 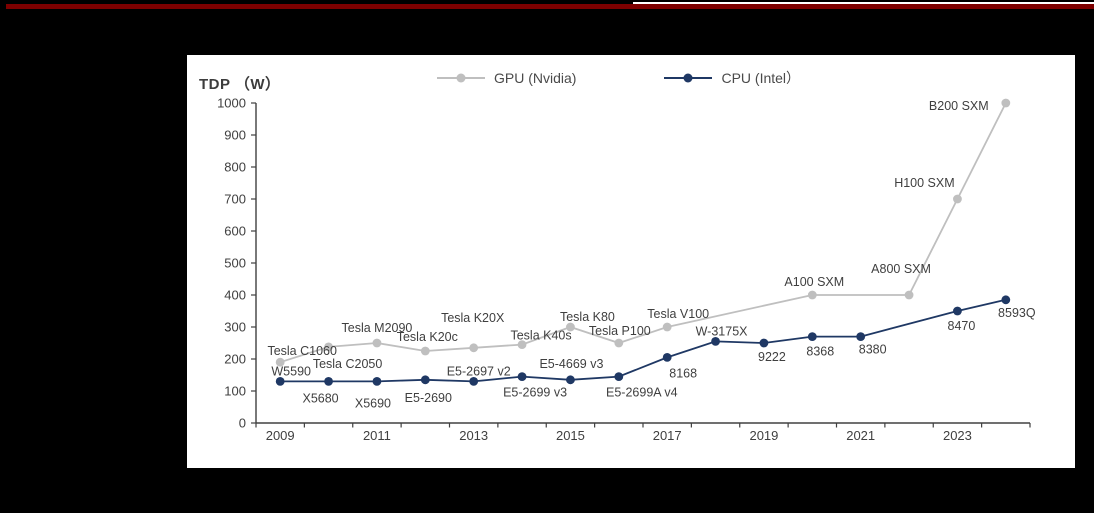 I want to click on chart-legend: GPU (Nvidia) CPU (Intel）, so click(x=618, y=78).